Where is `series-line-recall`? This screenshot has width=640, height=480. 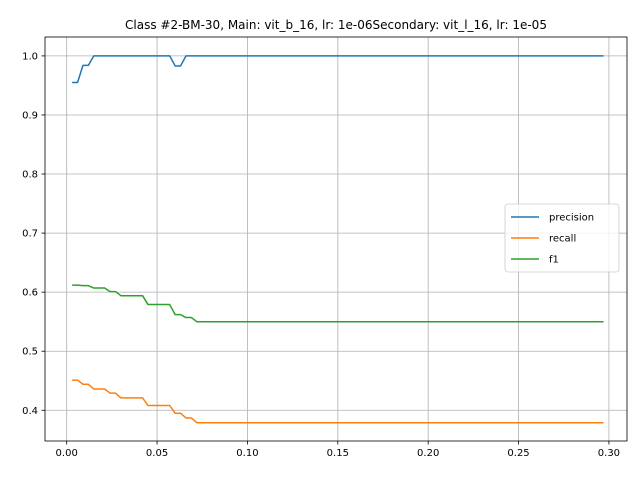 series-line-recall is located at coordinates (338, 401).